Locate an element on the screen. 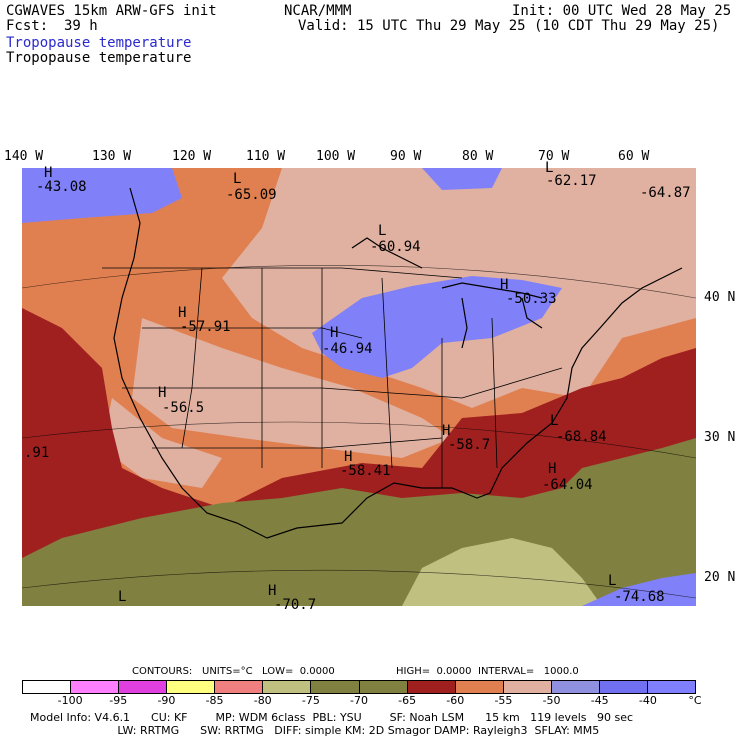  org-label: NCAR/MMM is located at coordinates (318, 11).